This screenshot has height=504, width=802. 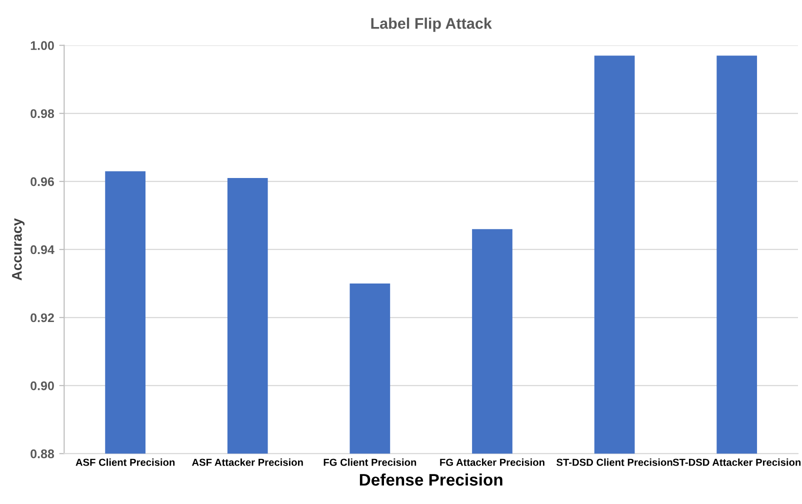 I want to click on y-tick-label: 1.00, so click(x=42, y=45).